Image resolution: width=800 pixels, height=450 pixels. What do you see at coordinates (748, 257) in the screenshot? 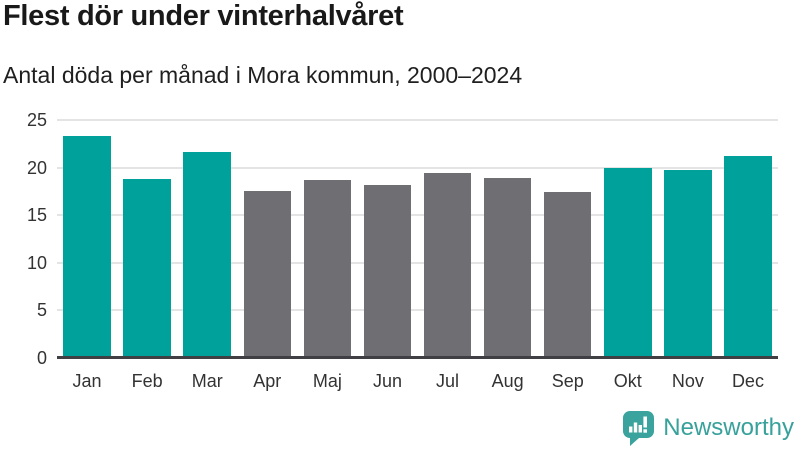
I see `bar-dec` at bounding box center [748, 257].